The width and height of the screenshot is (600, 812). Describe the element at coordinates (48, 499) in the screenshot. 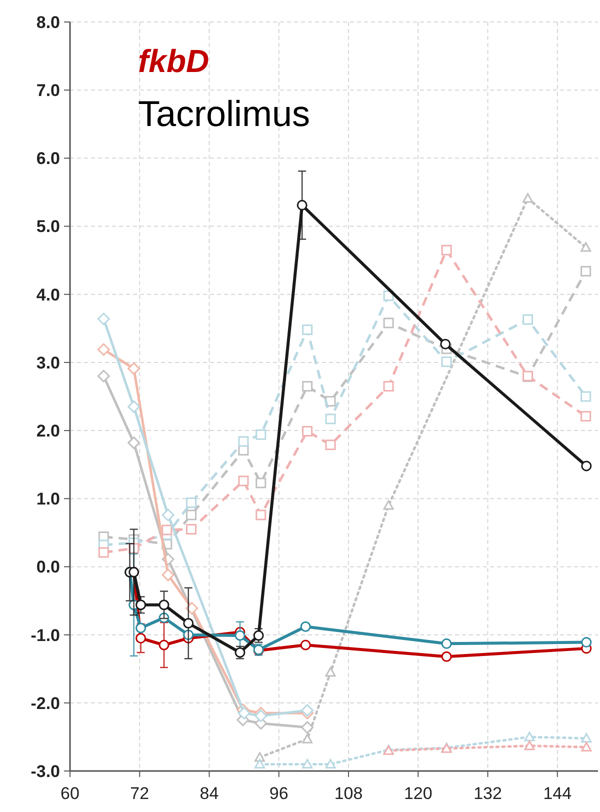

I see `y-tick-label: 1.0` at that location.